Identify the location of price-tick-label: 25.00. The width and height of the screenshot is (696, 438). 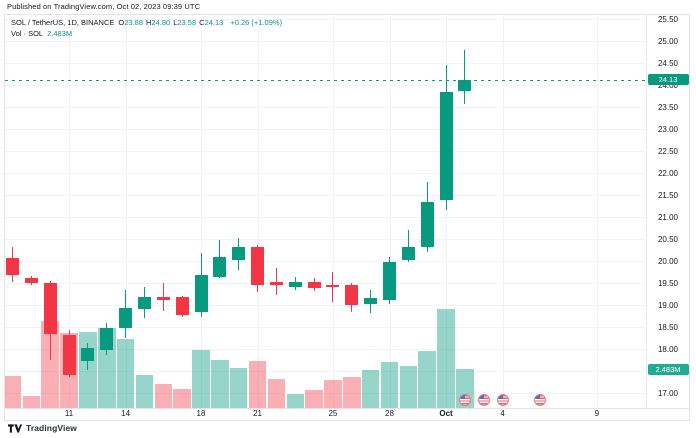
(668, 41).